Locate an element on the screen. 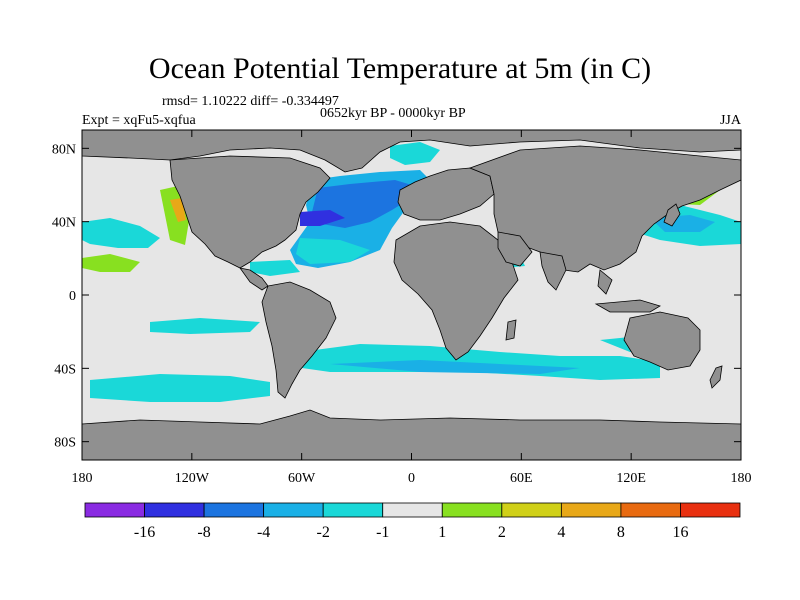 Image resolution: width=800 pixels, height=600 pixels. europe is located at coordinates (446, 194).